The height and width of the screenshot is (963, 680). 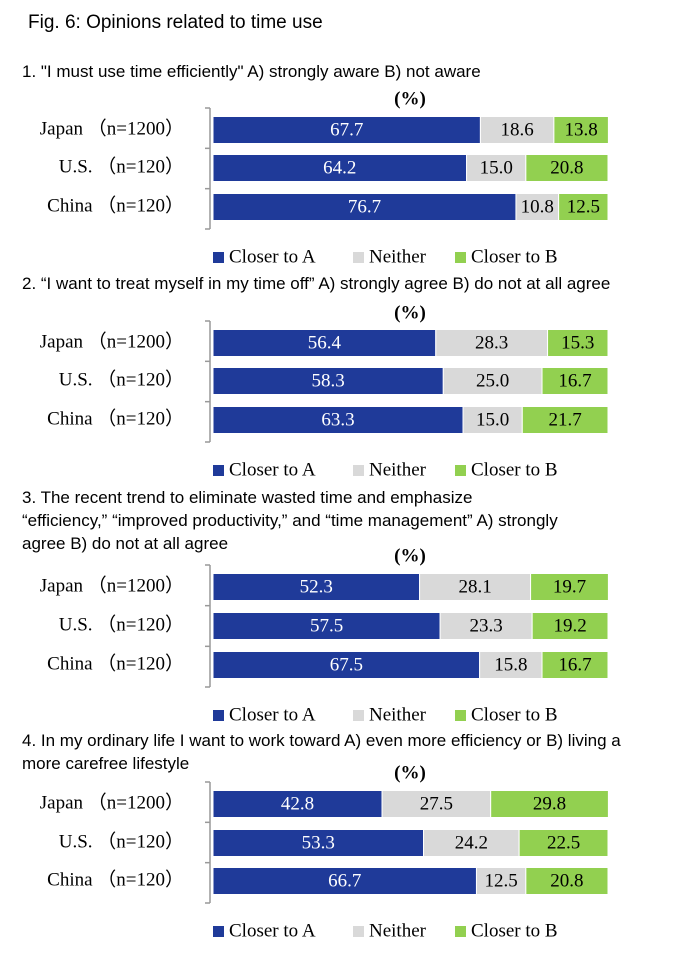 I want to click on value-label: 29.8, so click(x=549, y=803).